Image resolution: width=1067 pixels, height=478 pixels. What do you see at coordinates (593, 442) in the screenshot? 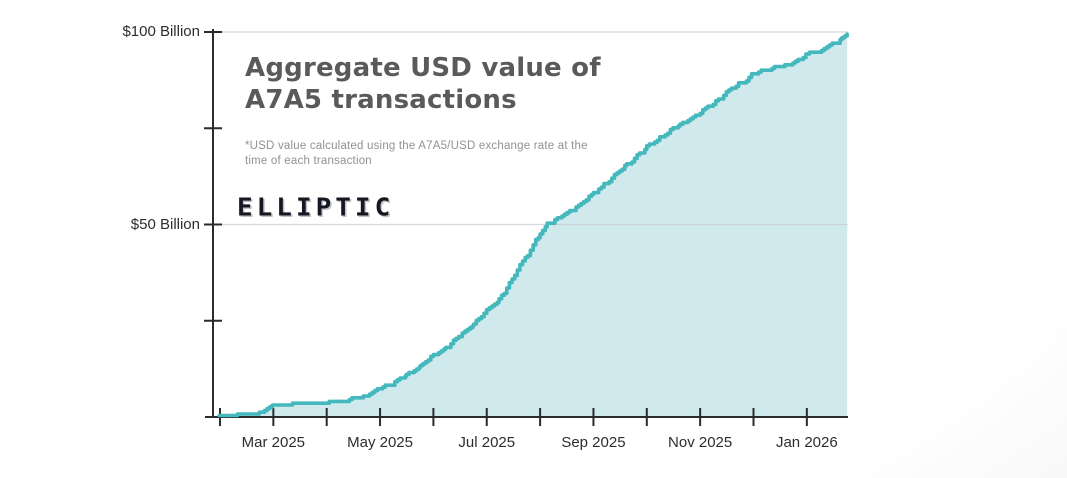
I see `x-axis-label-2025-09: Sep 2025` at bounding box center [593, 442].